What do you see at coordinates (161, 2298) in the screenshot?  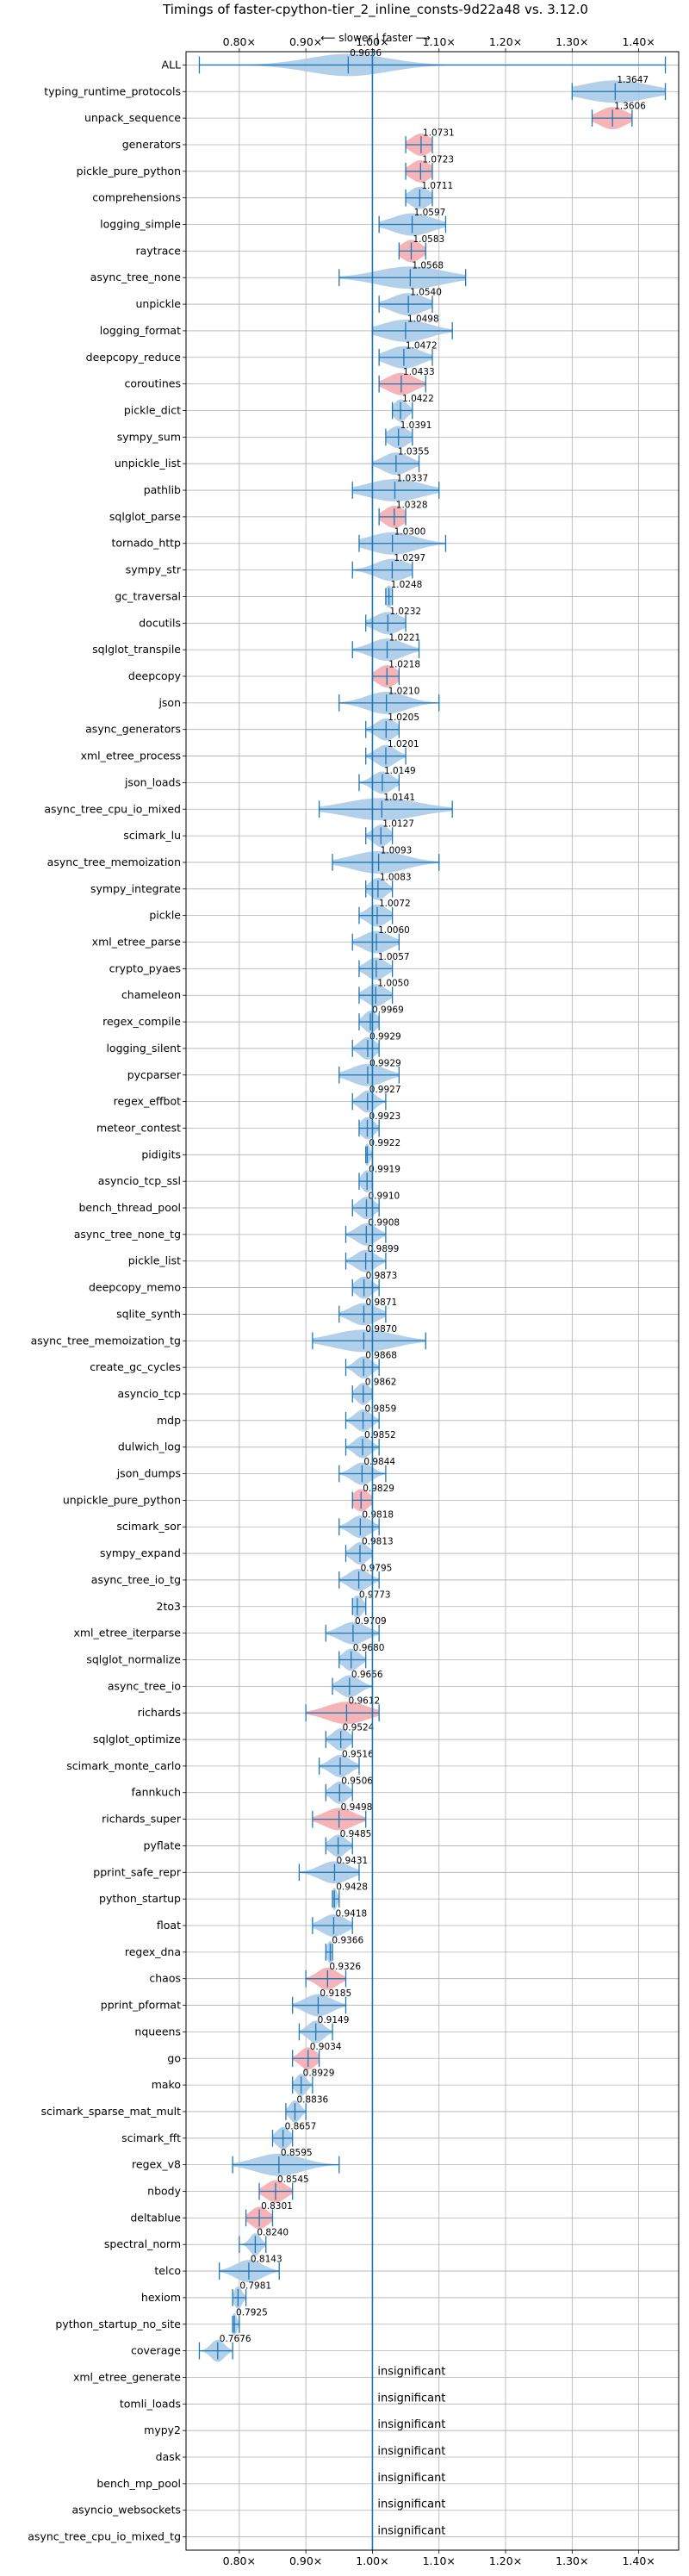 I see `y-tick-label: hexiom` at bounding box center [161, 2298].